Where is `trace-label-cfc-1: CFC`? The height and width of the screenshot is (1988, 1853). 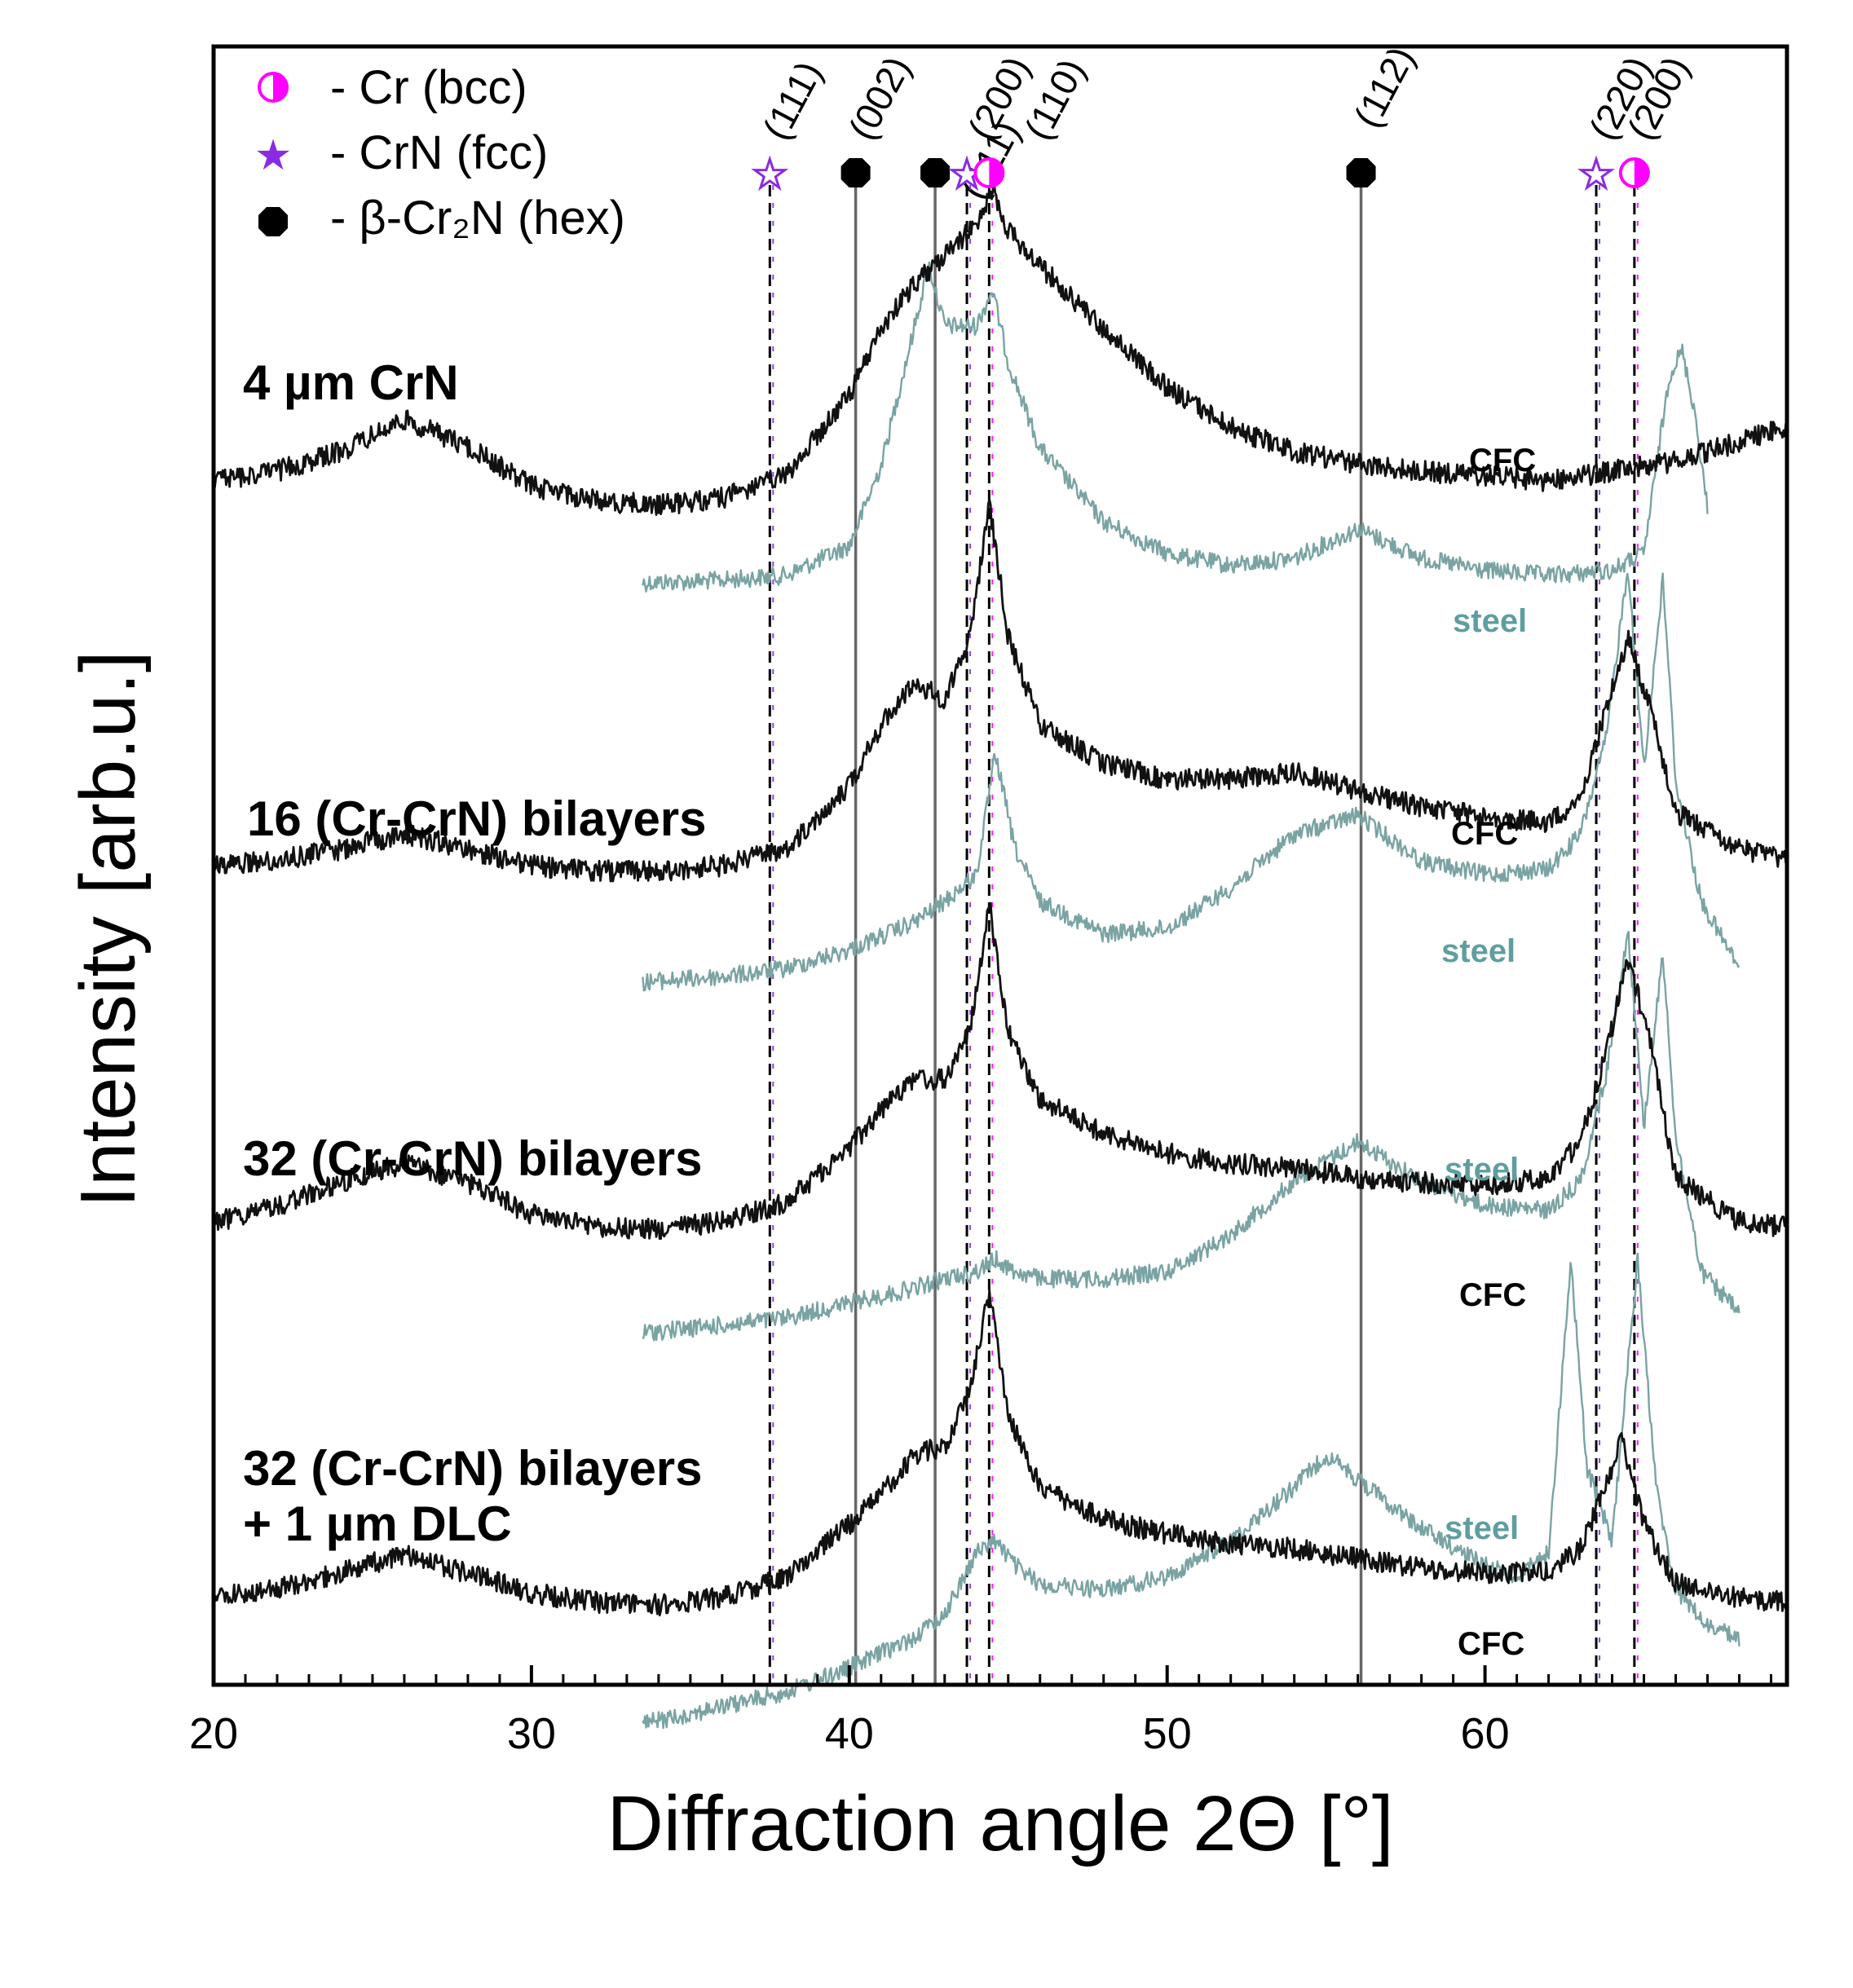 trace-label-cfc-1: CFC is located at coordinates (1502, 460).